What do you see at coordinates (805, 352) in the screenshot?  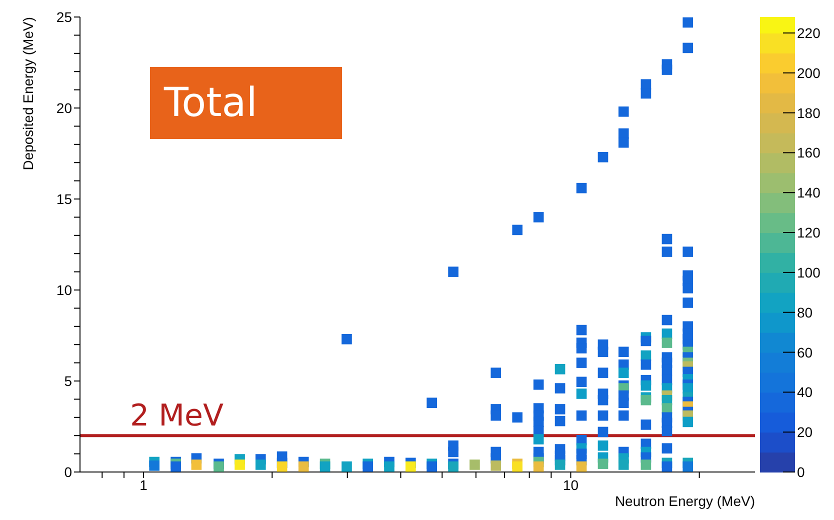 I see `color-bar-label: 60` at bounding box center [805, 352].